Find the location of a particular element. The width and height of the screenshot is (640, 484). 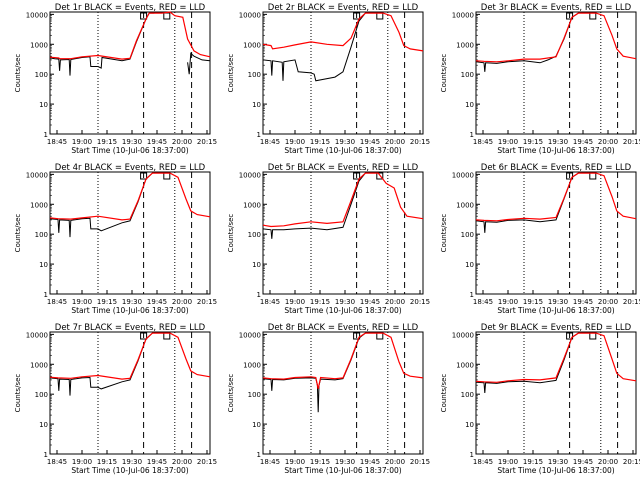

panel-title: Det 4r BLACK = Events, RED = LLD is located at coordinates (130, 168).